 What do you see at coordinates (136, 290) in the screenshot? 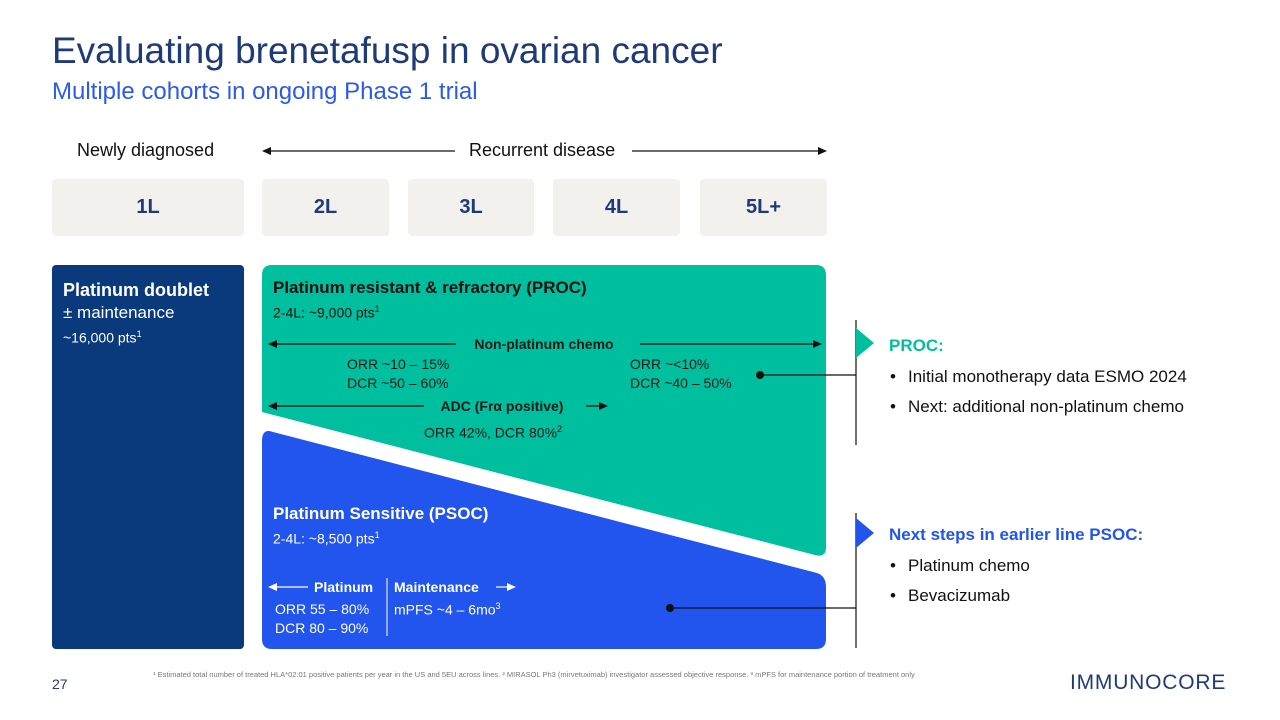
I see `first-line-title: Platinum doublet` at bounding box center [136, 290].